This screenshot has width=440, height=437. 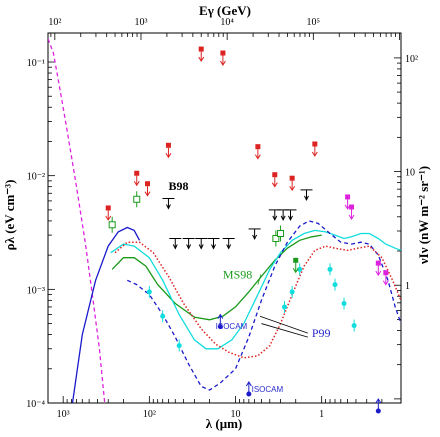 What do you see at coordinates (178, 186) in the screenshot?
I see `annotation-label: B98` at bounding box center [178, 186].